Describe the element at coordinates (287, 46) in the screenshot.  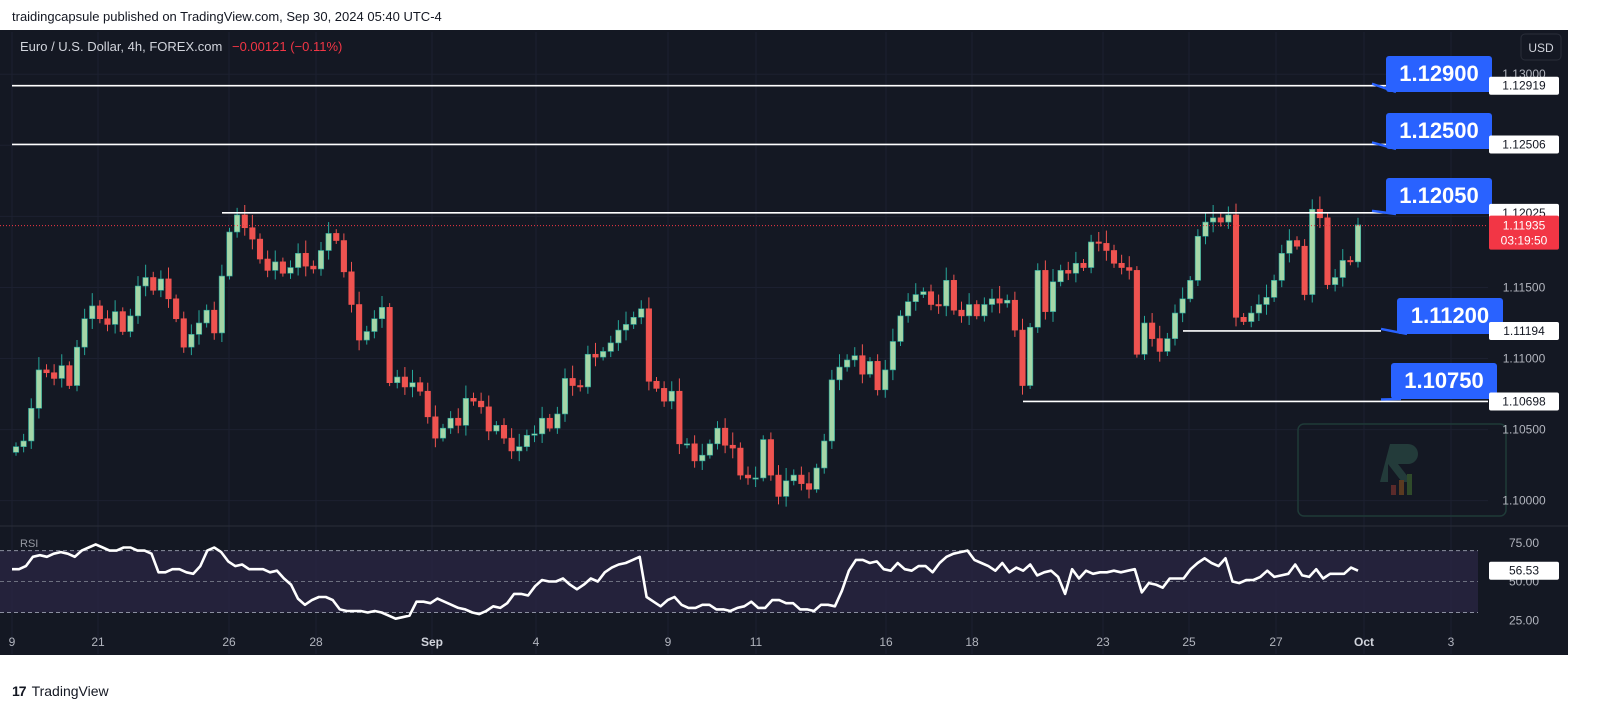
I see `price-change: −0.00121 (−0.11%)` at that location.